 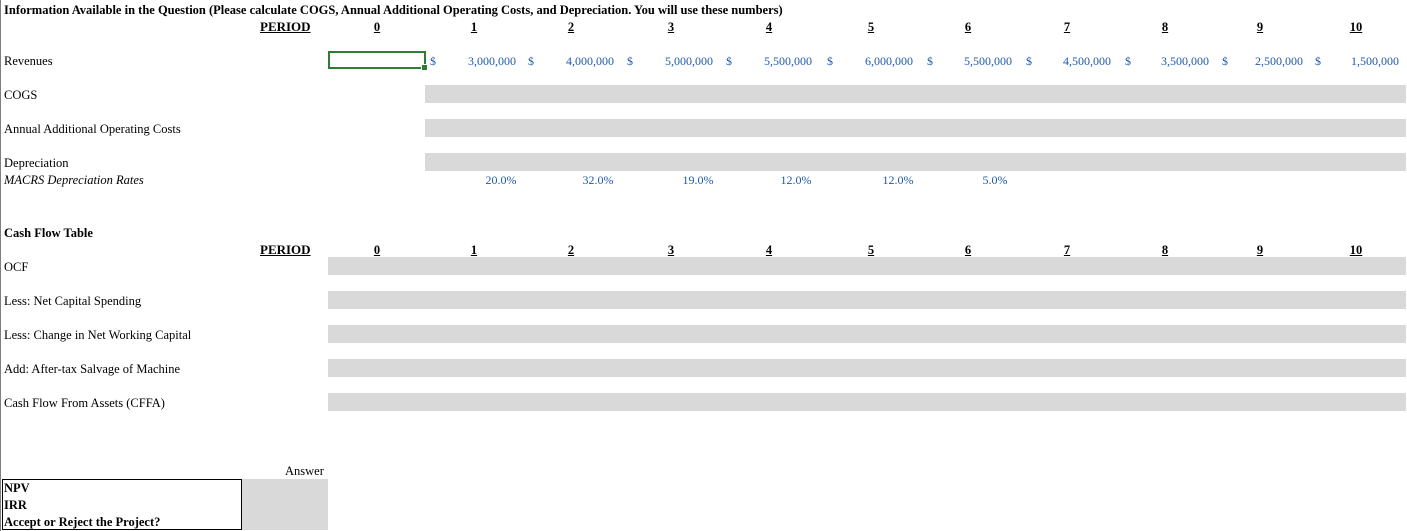 What do you see at coordinates (915, 162) in the screenshot?
I see `depreciation-input-row` at bounding box center [915, 162].